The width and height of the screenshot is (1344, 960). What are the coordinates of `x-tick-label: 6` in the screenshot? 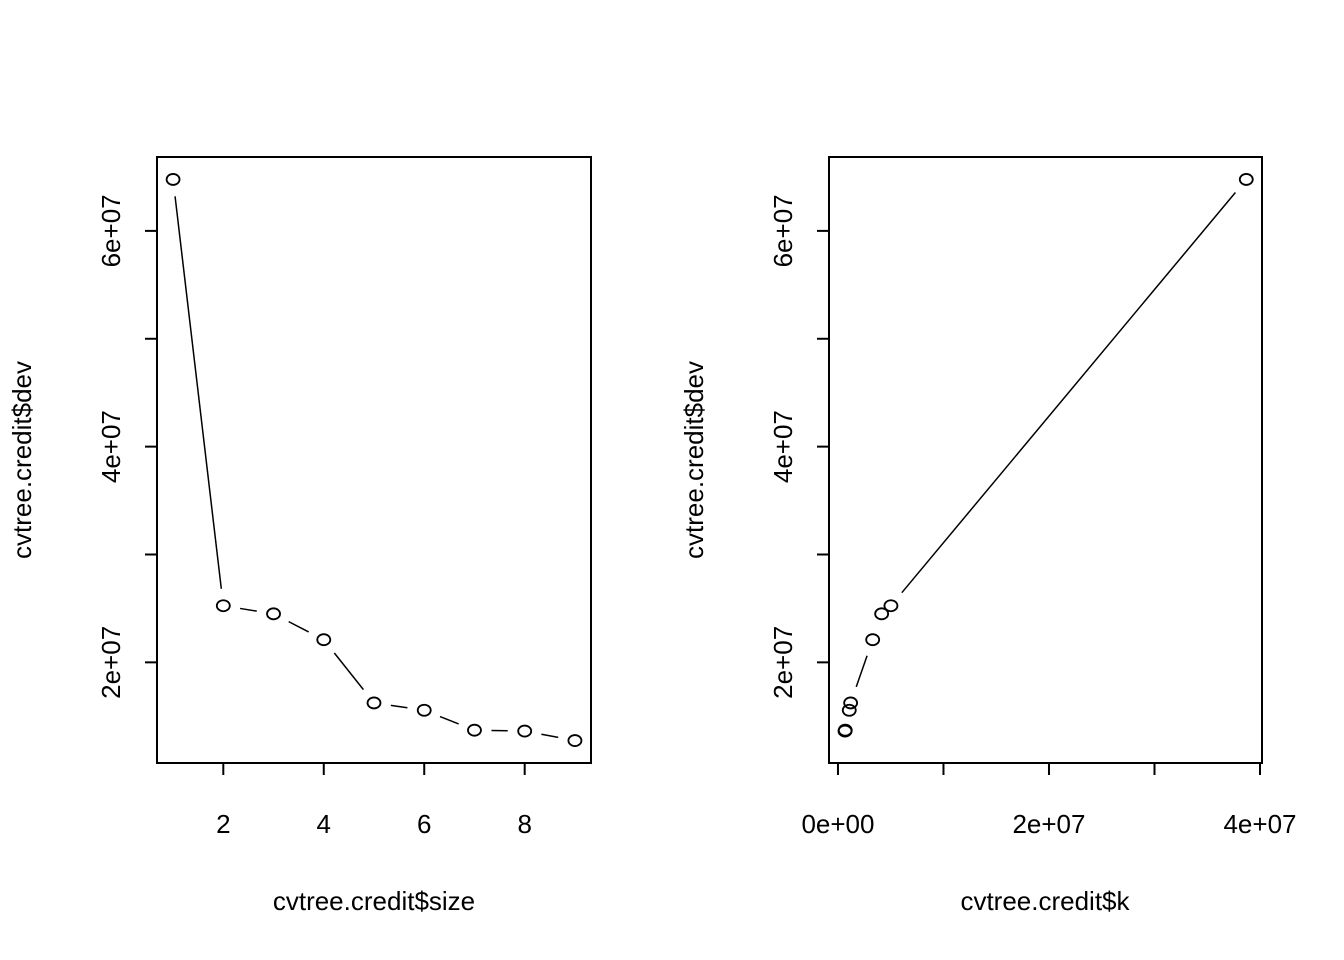 It's located at (424, 824).